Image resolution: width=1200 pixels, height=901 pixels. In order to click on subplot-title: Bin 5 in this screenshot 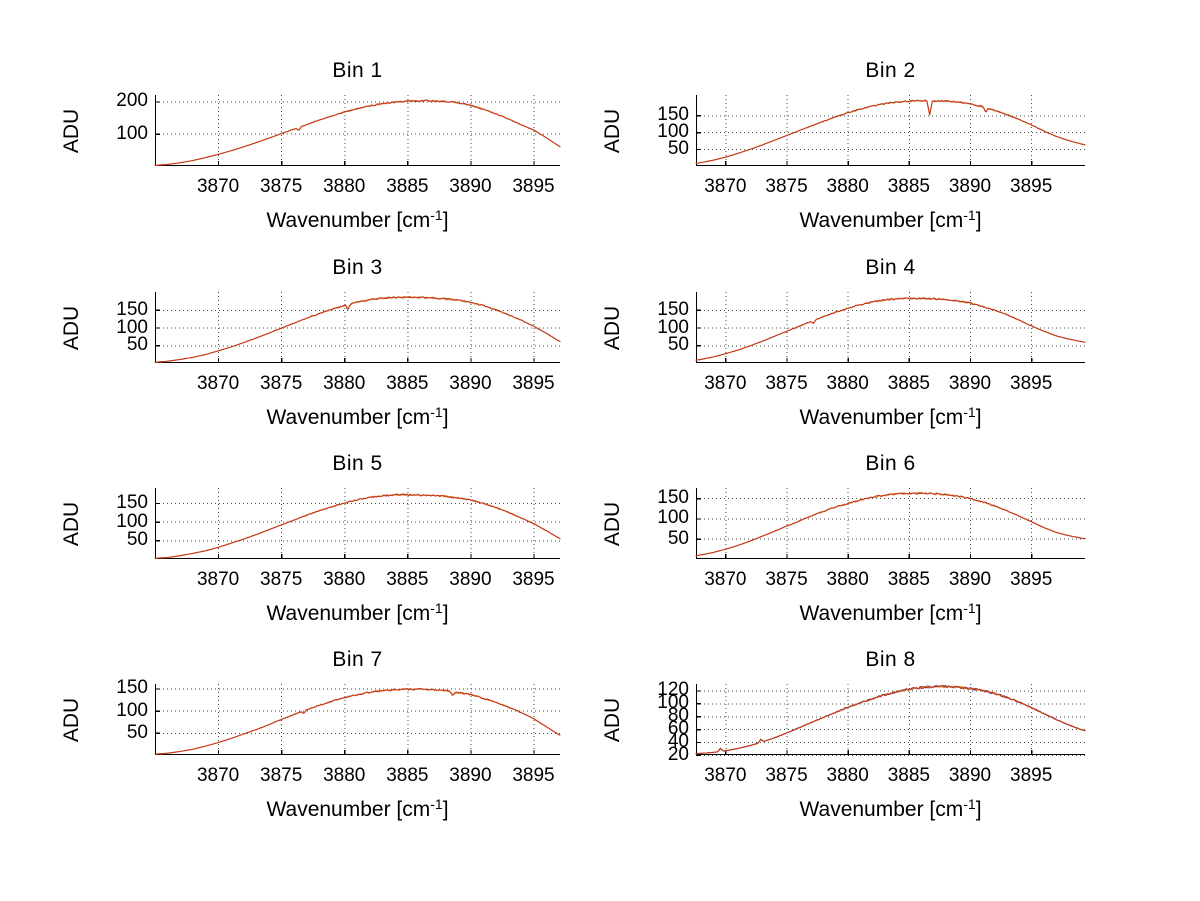, I will do `click(357, 463)`.